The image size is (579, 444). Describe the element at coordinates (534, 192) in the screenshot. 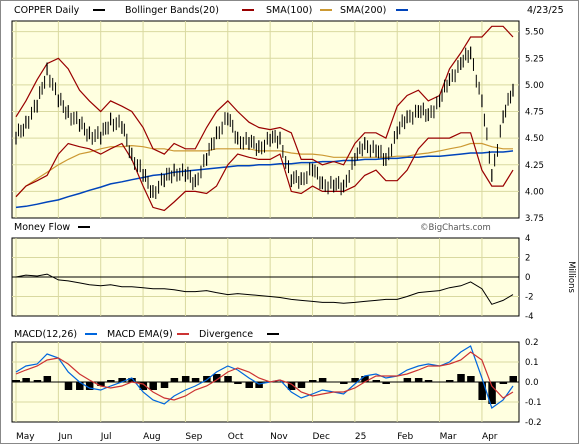

I see `price-ytick-label: 4.00` at that location.